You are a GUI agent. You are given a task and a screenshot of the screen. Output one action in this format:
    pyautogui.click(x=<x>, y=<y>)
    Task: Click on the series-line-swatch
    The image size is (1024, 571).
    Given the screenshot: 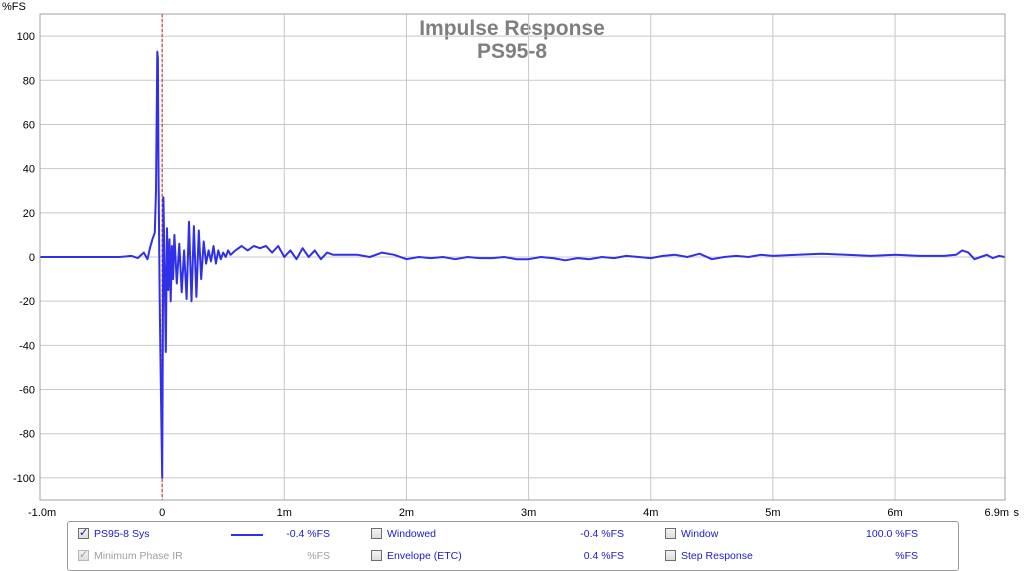 What is the action you would take?
    pyautogui.click(x=247, y=535)
    